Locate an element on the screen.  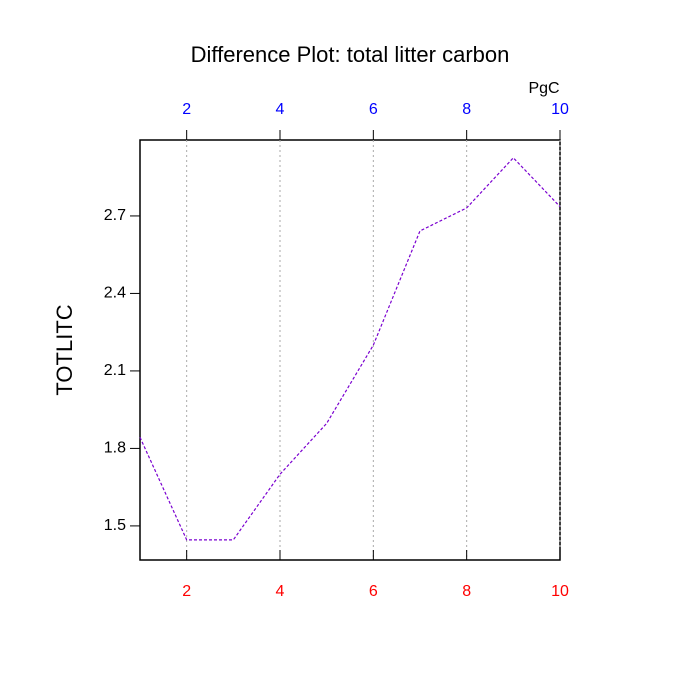
x2-tick-label: 6 is located at coordinates (373, 109).